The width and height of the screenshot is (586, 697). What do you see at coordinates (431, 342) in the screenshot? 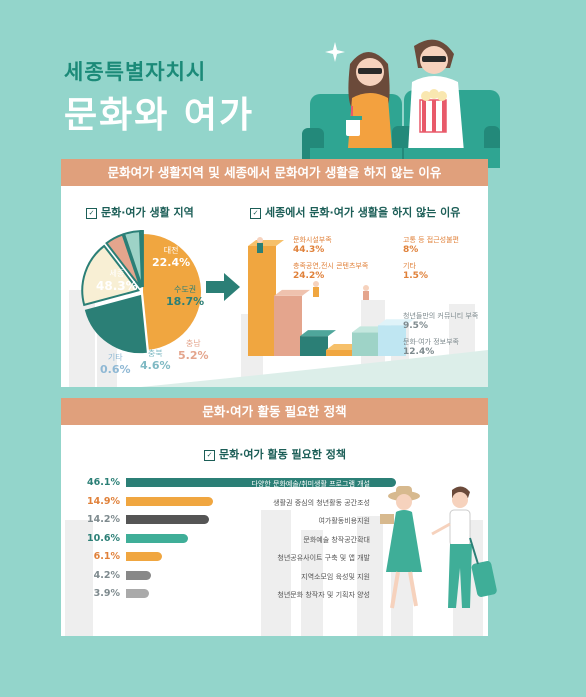
I see `reason-name: 문화·여가 정보부족` at bounding box center [431, 342].